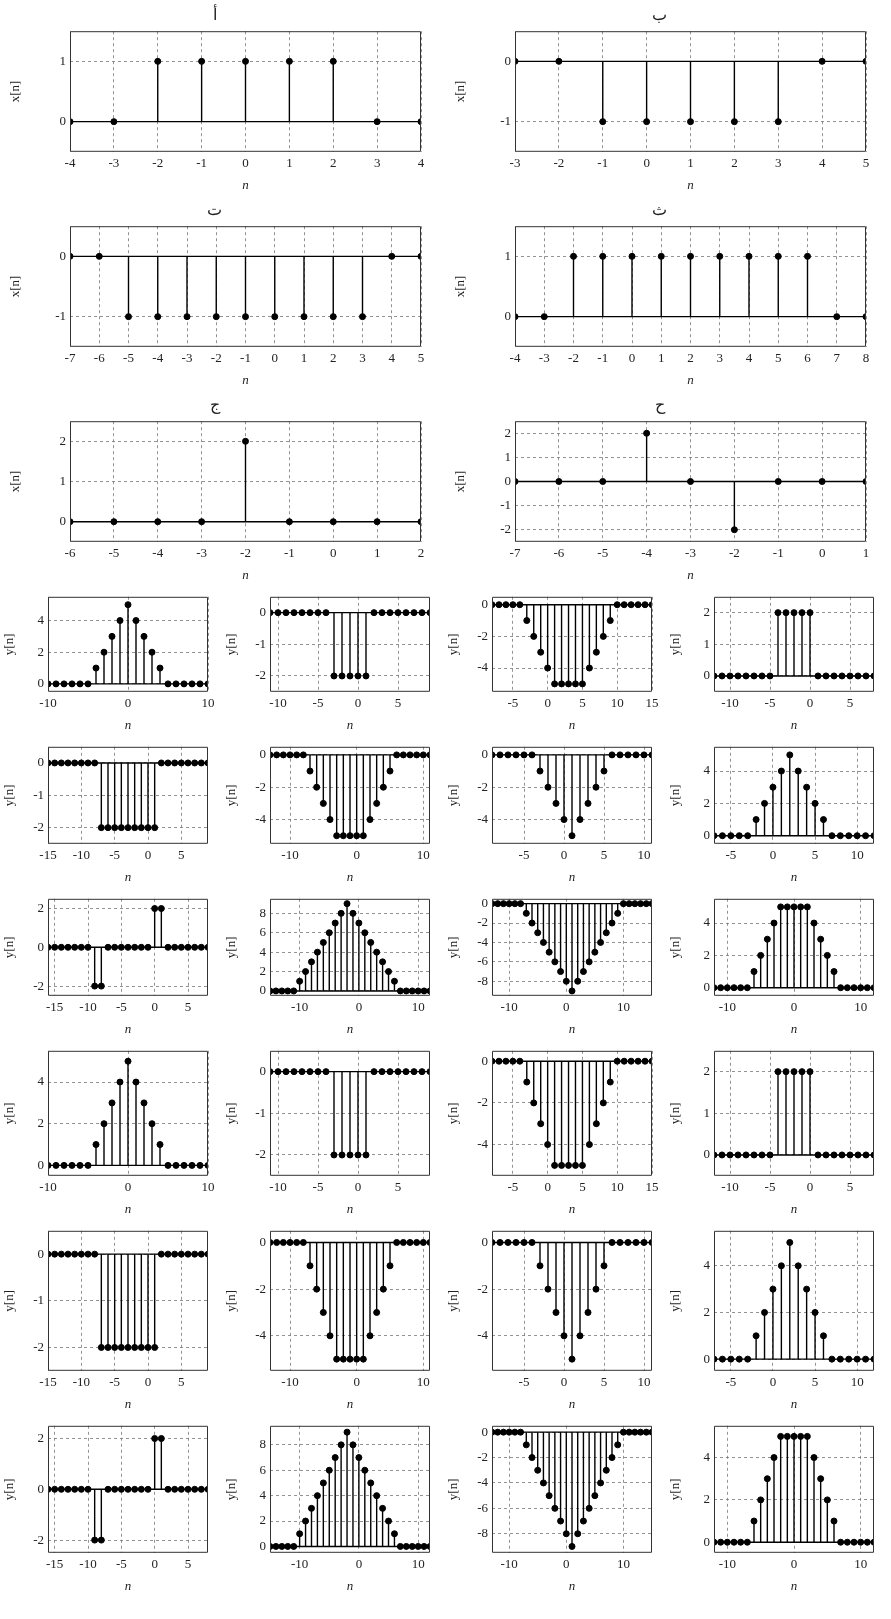 This screenshot has width=891, height=1619. I want to click on x-tick-label: 7, so click(837, 358).